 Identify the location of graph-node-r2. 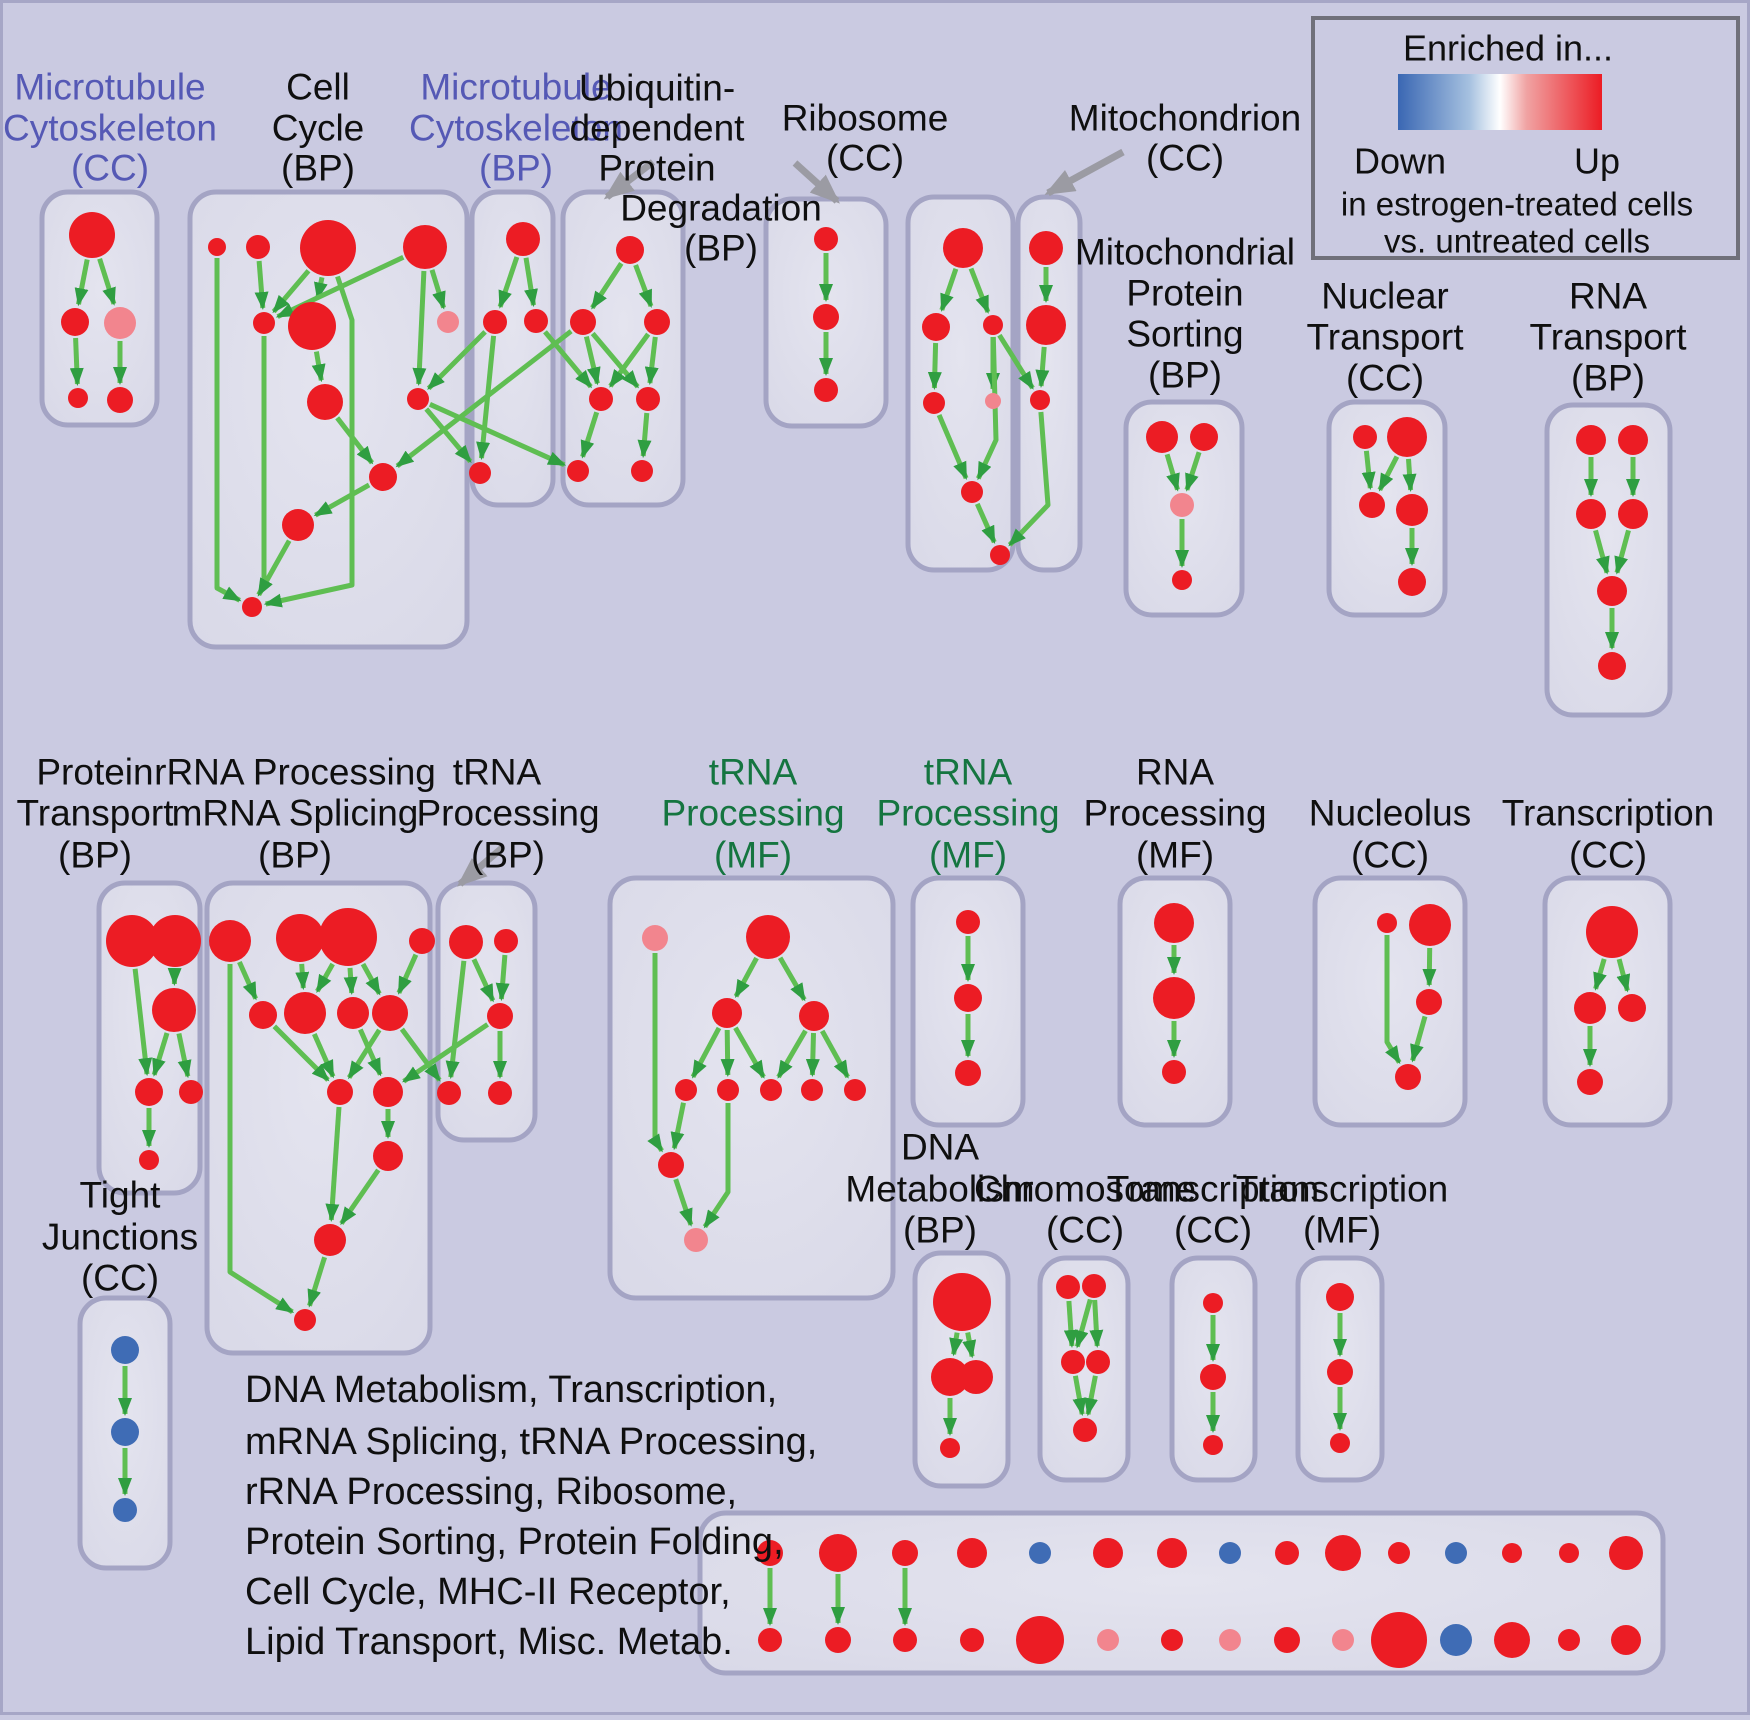
(936, 327).